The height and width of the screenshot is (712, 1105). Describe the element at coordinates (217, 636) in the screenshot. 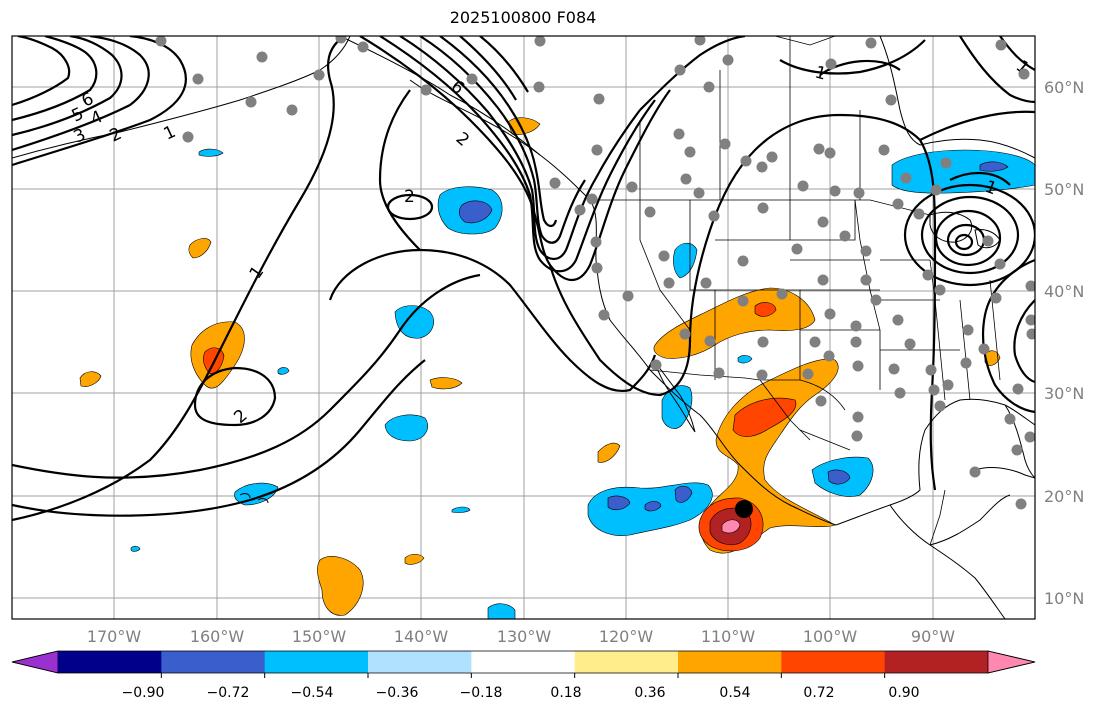

I see `lon-label: 160°W` at that location.